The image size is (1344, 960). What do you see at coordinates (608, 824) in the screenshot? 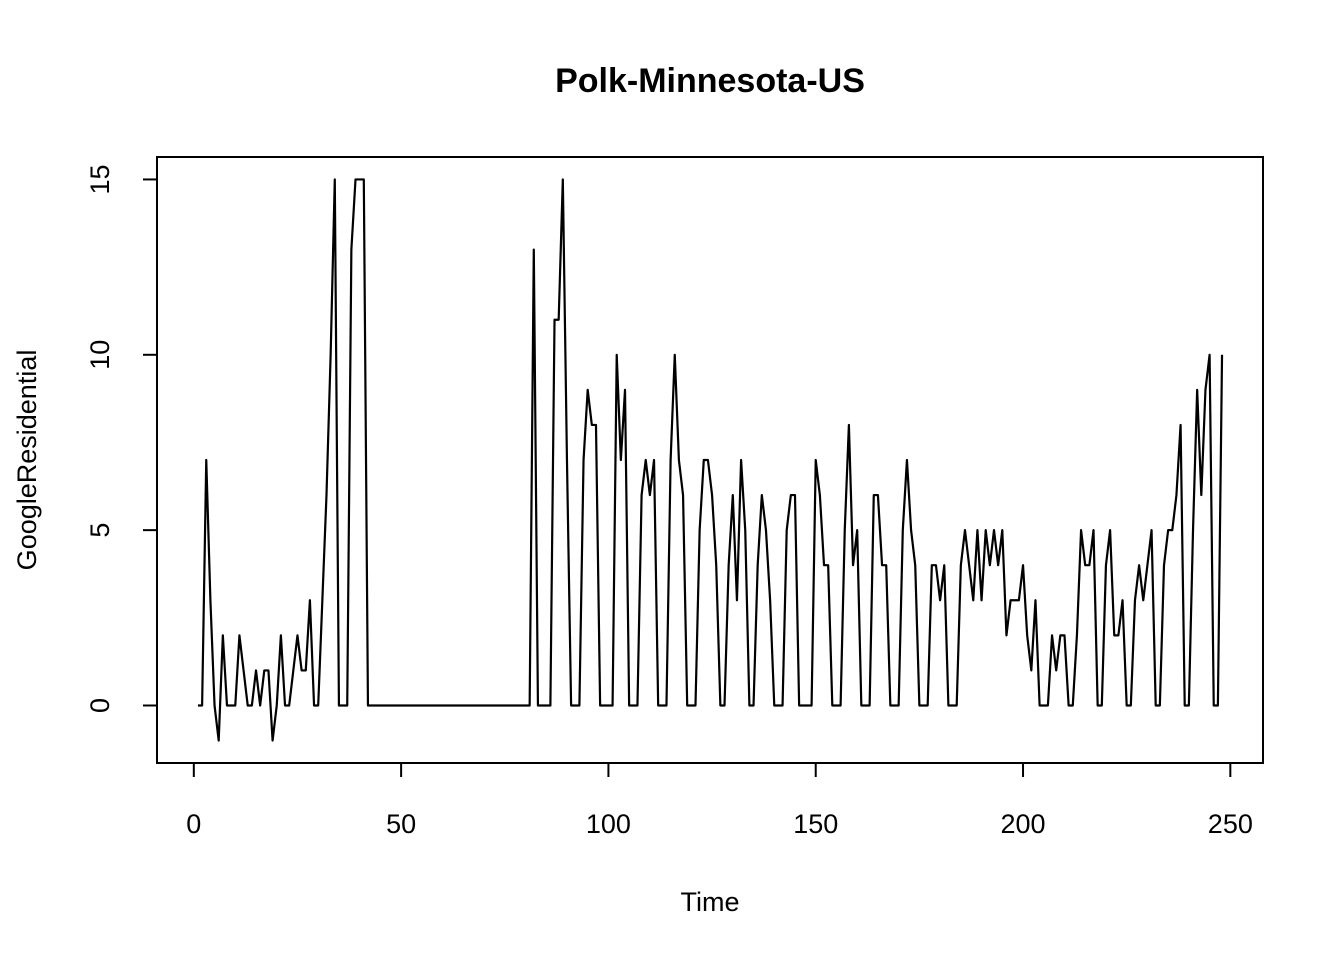
I see `x-tick-label: 100` at bounding box center [608, 824].